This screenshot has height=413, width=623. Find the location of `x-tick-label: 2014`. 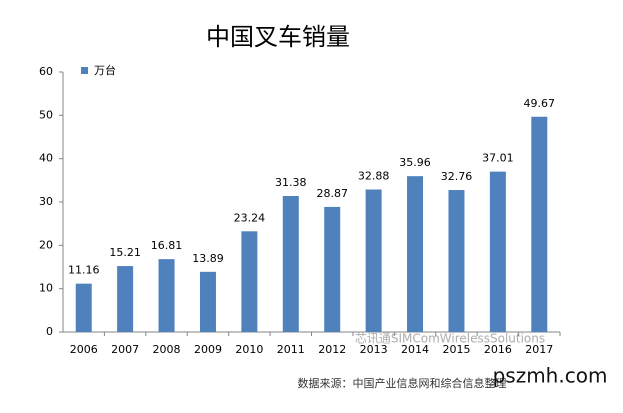

x-tick-label: 2014 is located at coordinates (415, 349).